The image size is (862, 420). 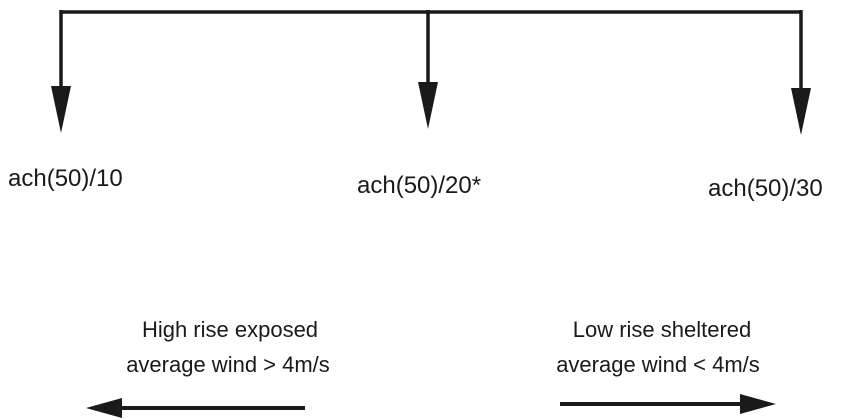 I want to click on sheltered-caption-line2: average wind < 4m/s, so click(x=658, y=364).